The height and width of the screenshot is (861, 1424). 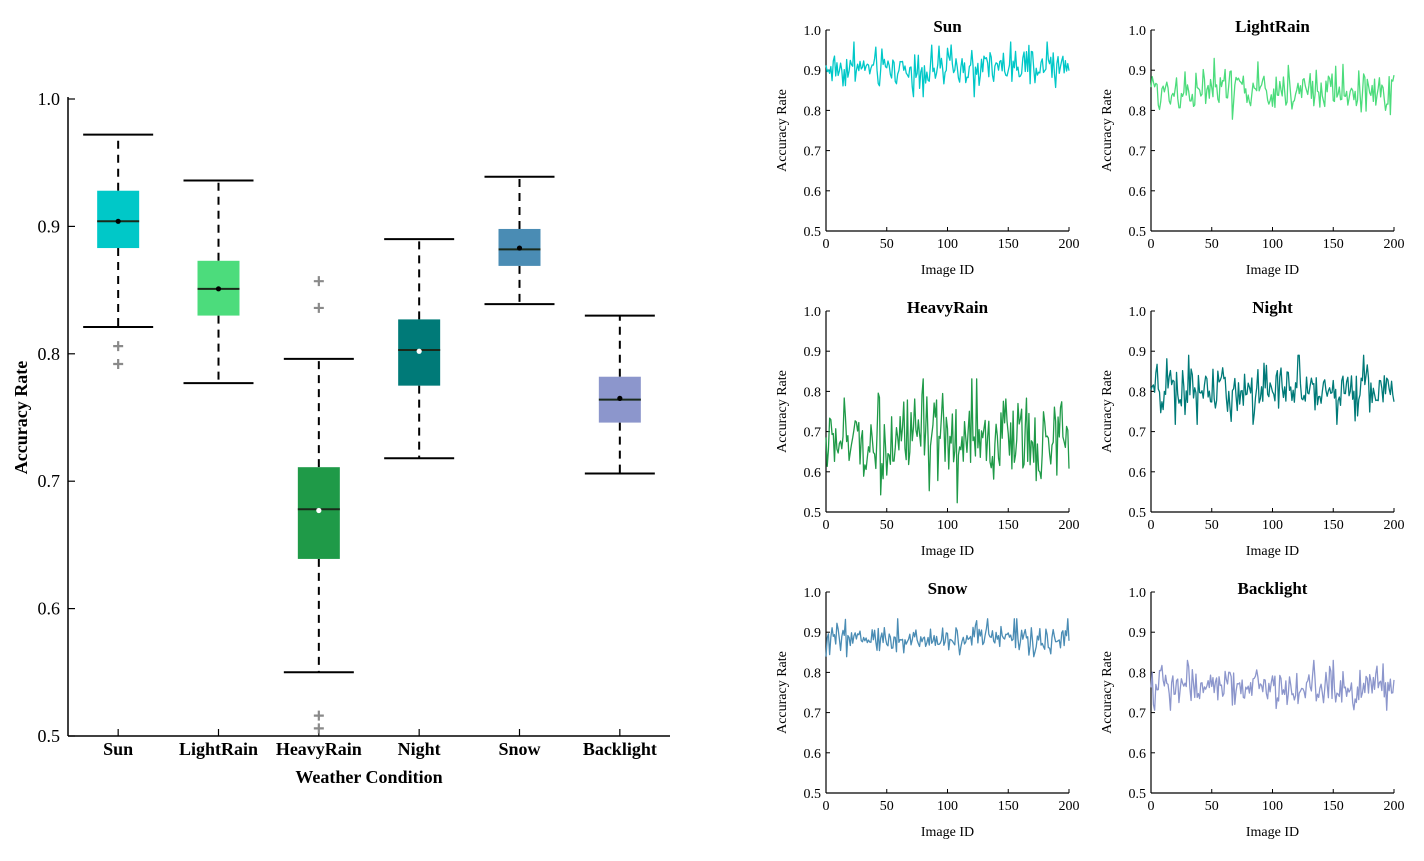 What do you see at coordinates (948, 307) in the screenshot?
I see `plot-title: HeavyRain` at bounding box center [948, 307].